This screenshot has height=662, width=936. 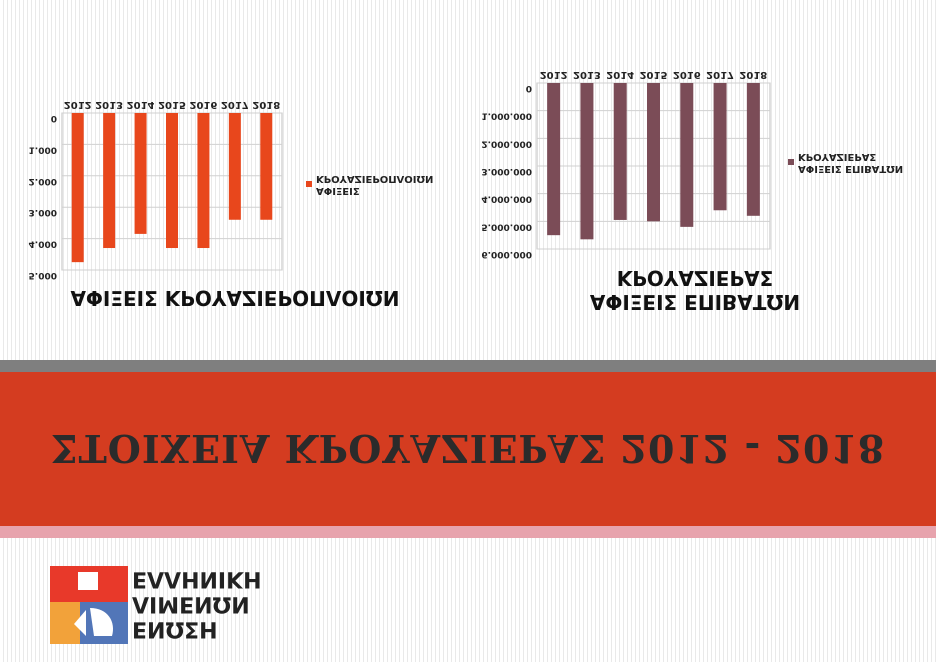 I want to click on y-tick-label: 3.000.000, so click(x=506, y=171).